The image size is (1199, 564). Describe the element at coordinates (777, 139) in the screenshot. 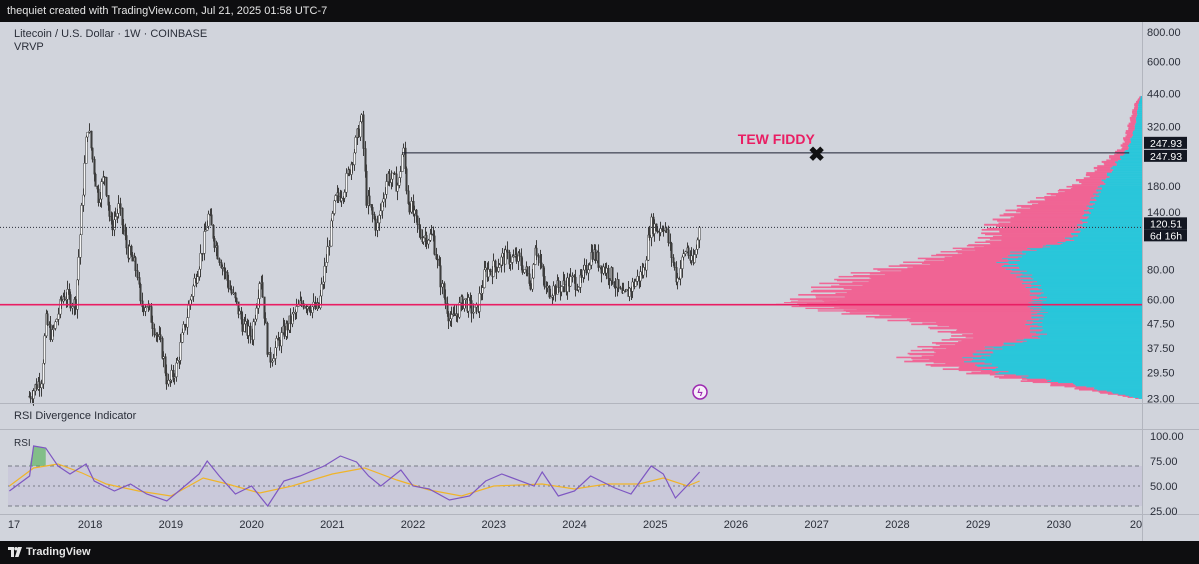

I see `tew-fiddy-label: TEW FIDDY` at that location.